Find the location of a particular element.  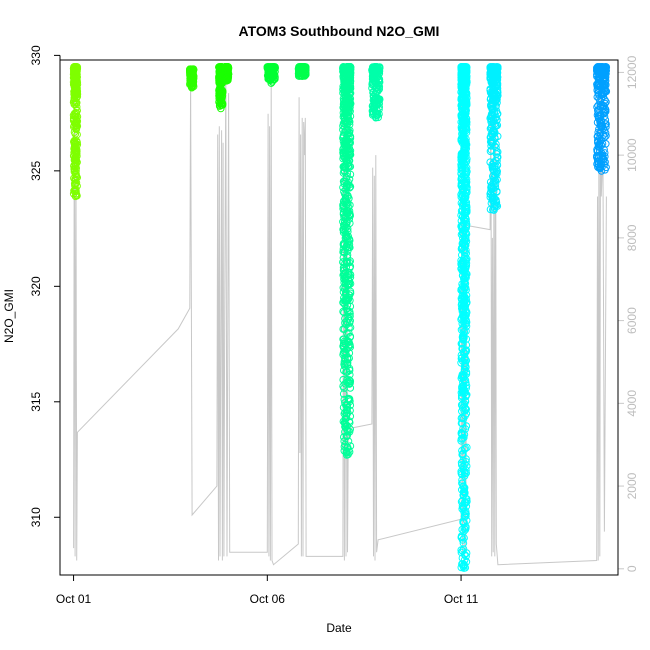

y-tick-label: 315 is located at coordinates (36, 401).